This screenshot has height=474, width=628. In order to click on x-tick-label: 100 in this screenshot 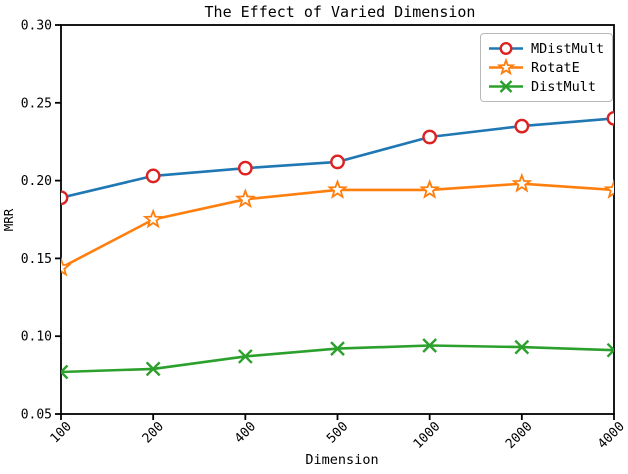, I will do `click(61, 432)`.